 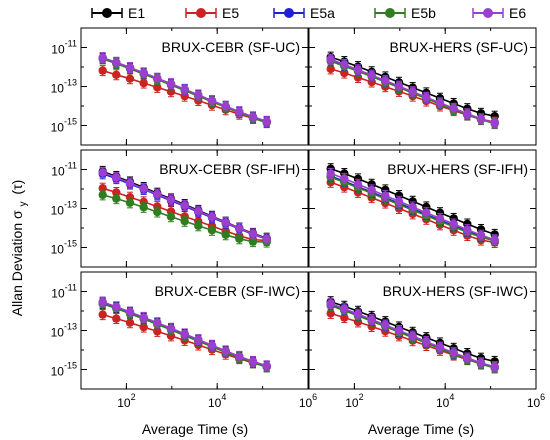 What do you see at coordinates (423, 13) in the screenshot?
I see `legend-label: E5b` at bounding box center [423, 13].